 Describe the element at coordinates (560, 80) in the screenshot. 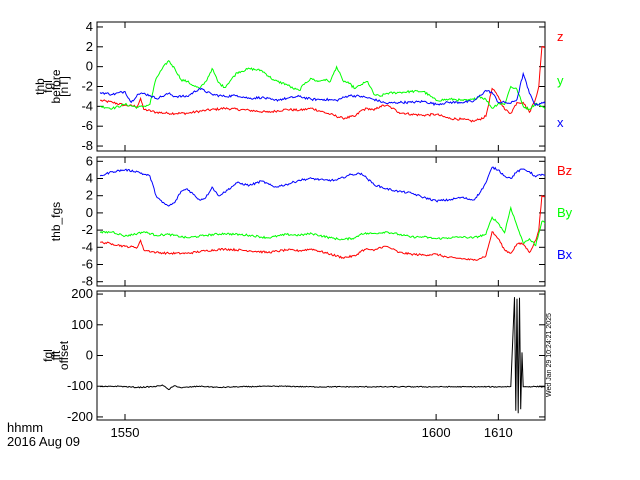

I see `legend-label-y: y` at that location.